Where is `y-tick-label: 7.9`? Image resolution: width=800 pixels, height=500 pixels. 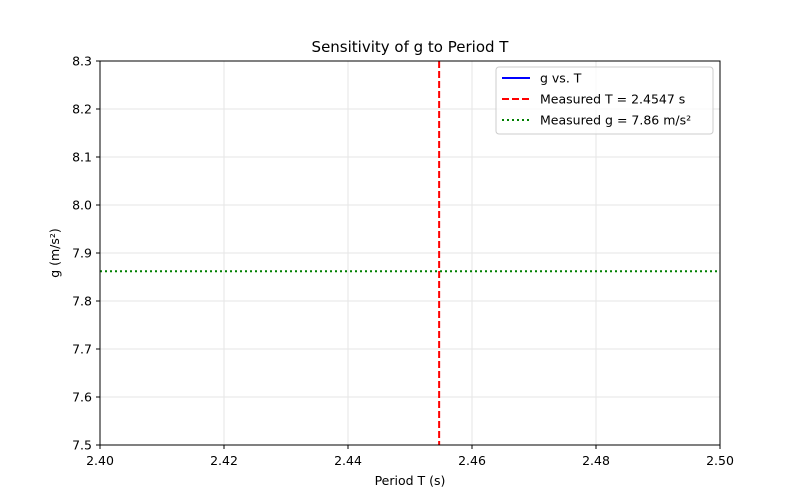 y-tick-label: 7.9 is located at coordinates (82, 253).